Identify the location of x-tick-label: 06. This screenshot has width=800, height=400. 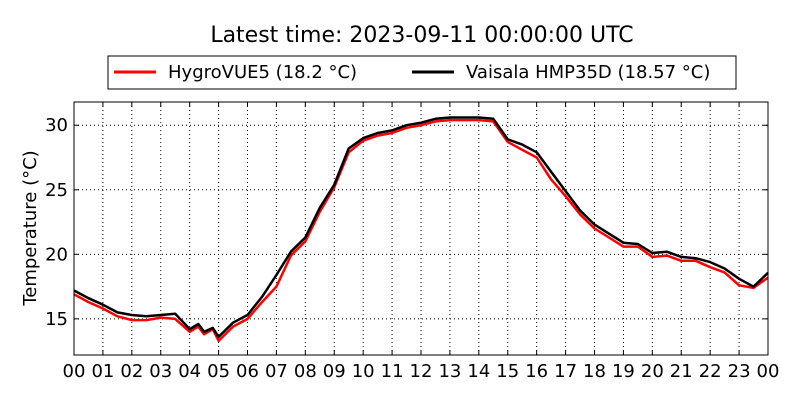
(247, 371).